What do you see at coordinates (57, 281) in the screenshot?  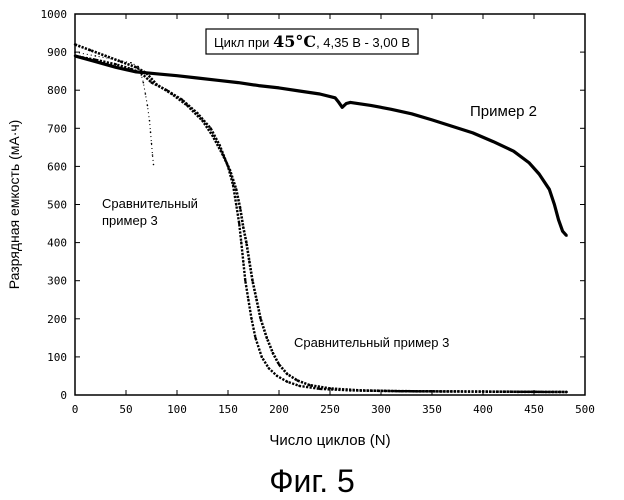 I see `y-tick-label: 300` at bounding box center [57, 281].